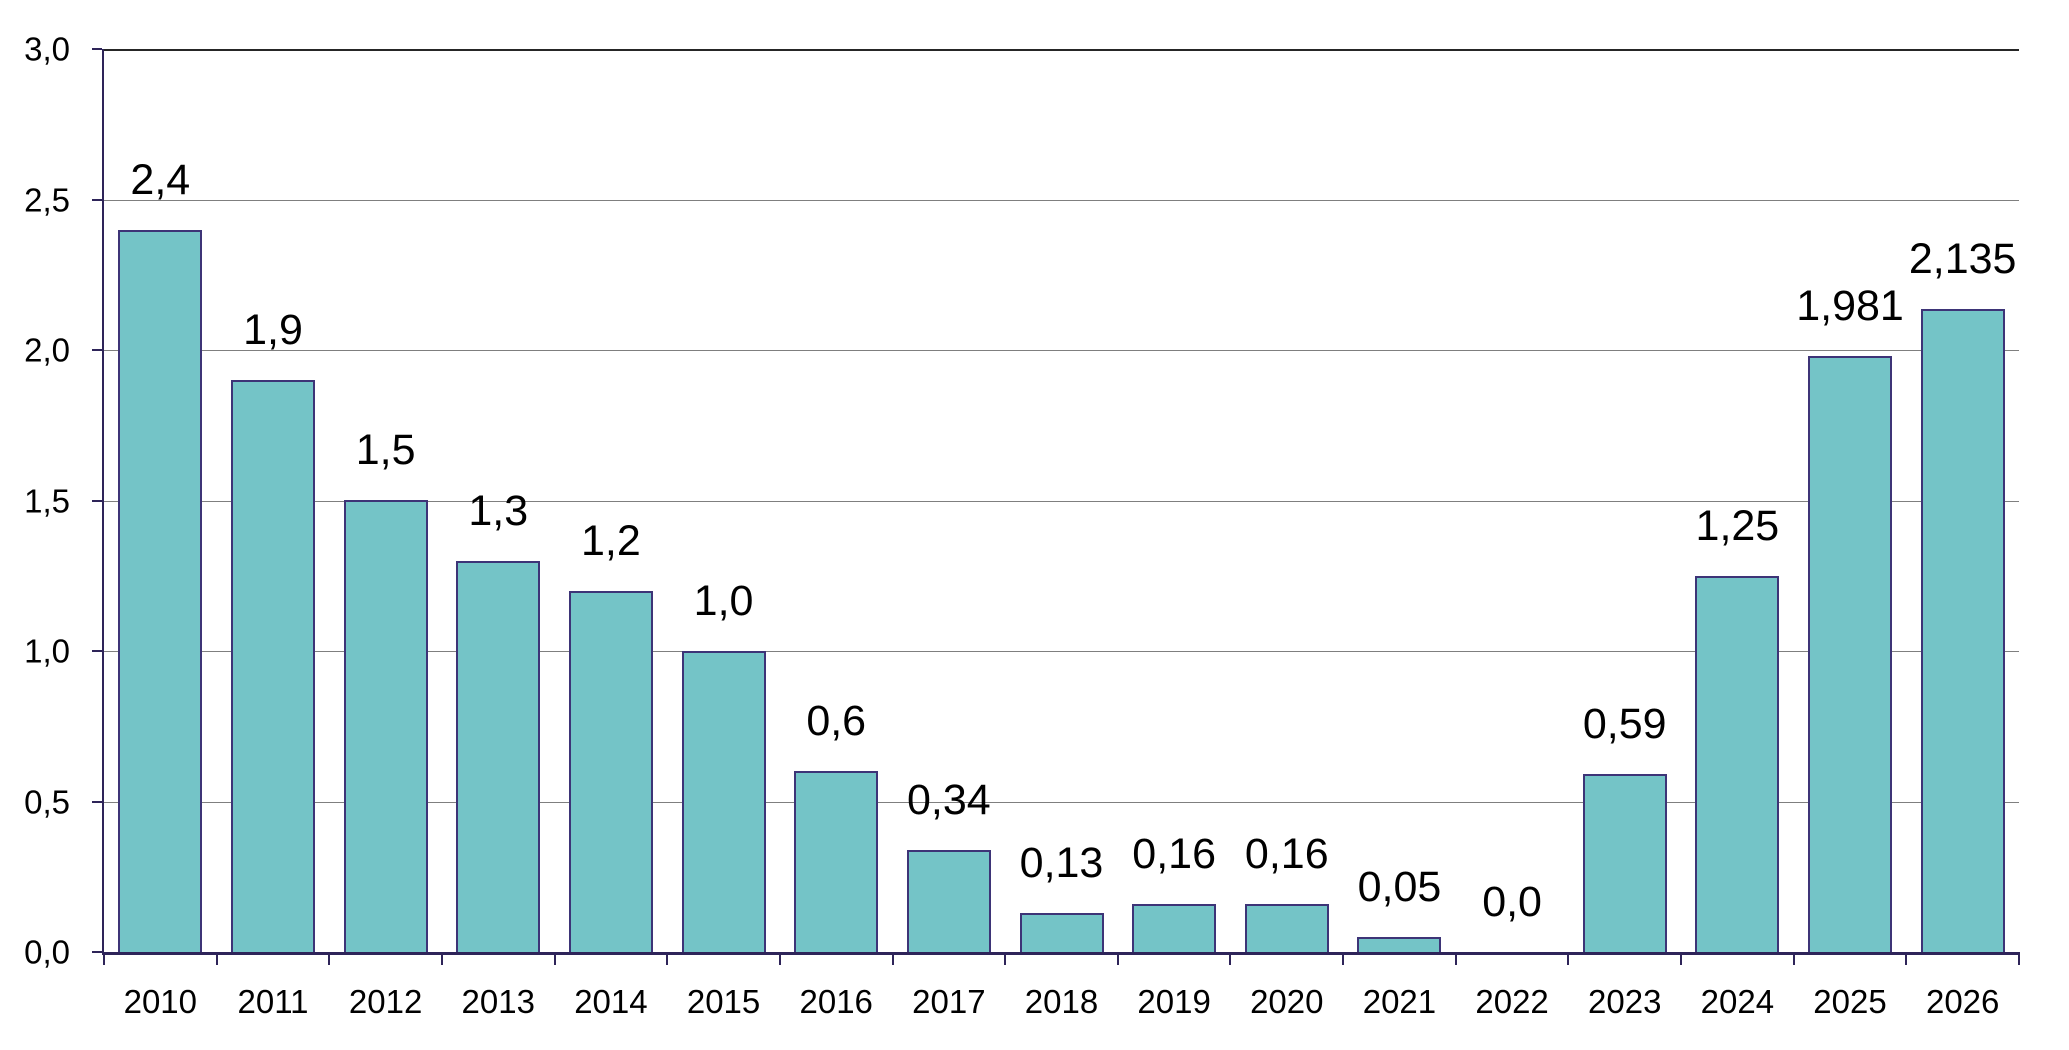  What do you see at coordinates (47, 199) in the screenshot?
I see `y-tick-label: 2,5` at bounding box center [47, 199].